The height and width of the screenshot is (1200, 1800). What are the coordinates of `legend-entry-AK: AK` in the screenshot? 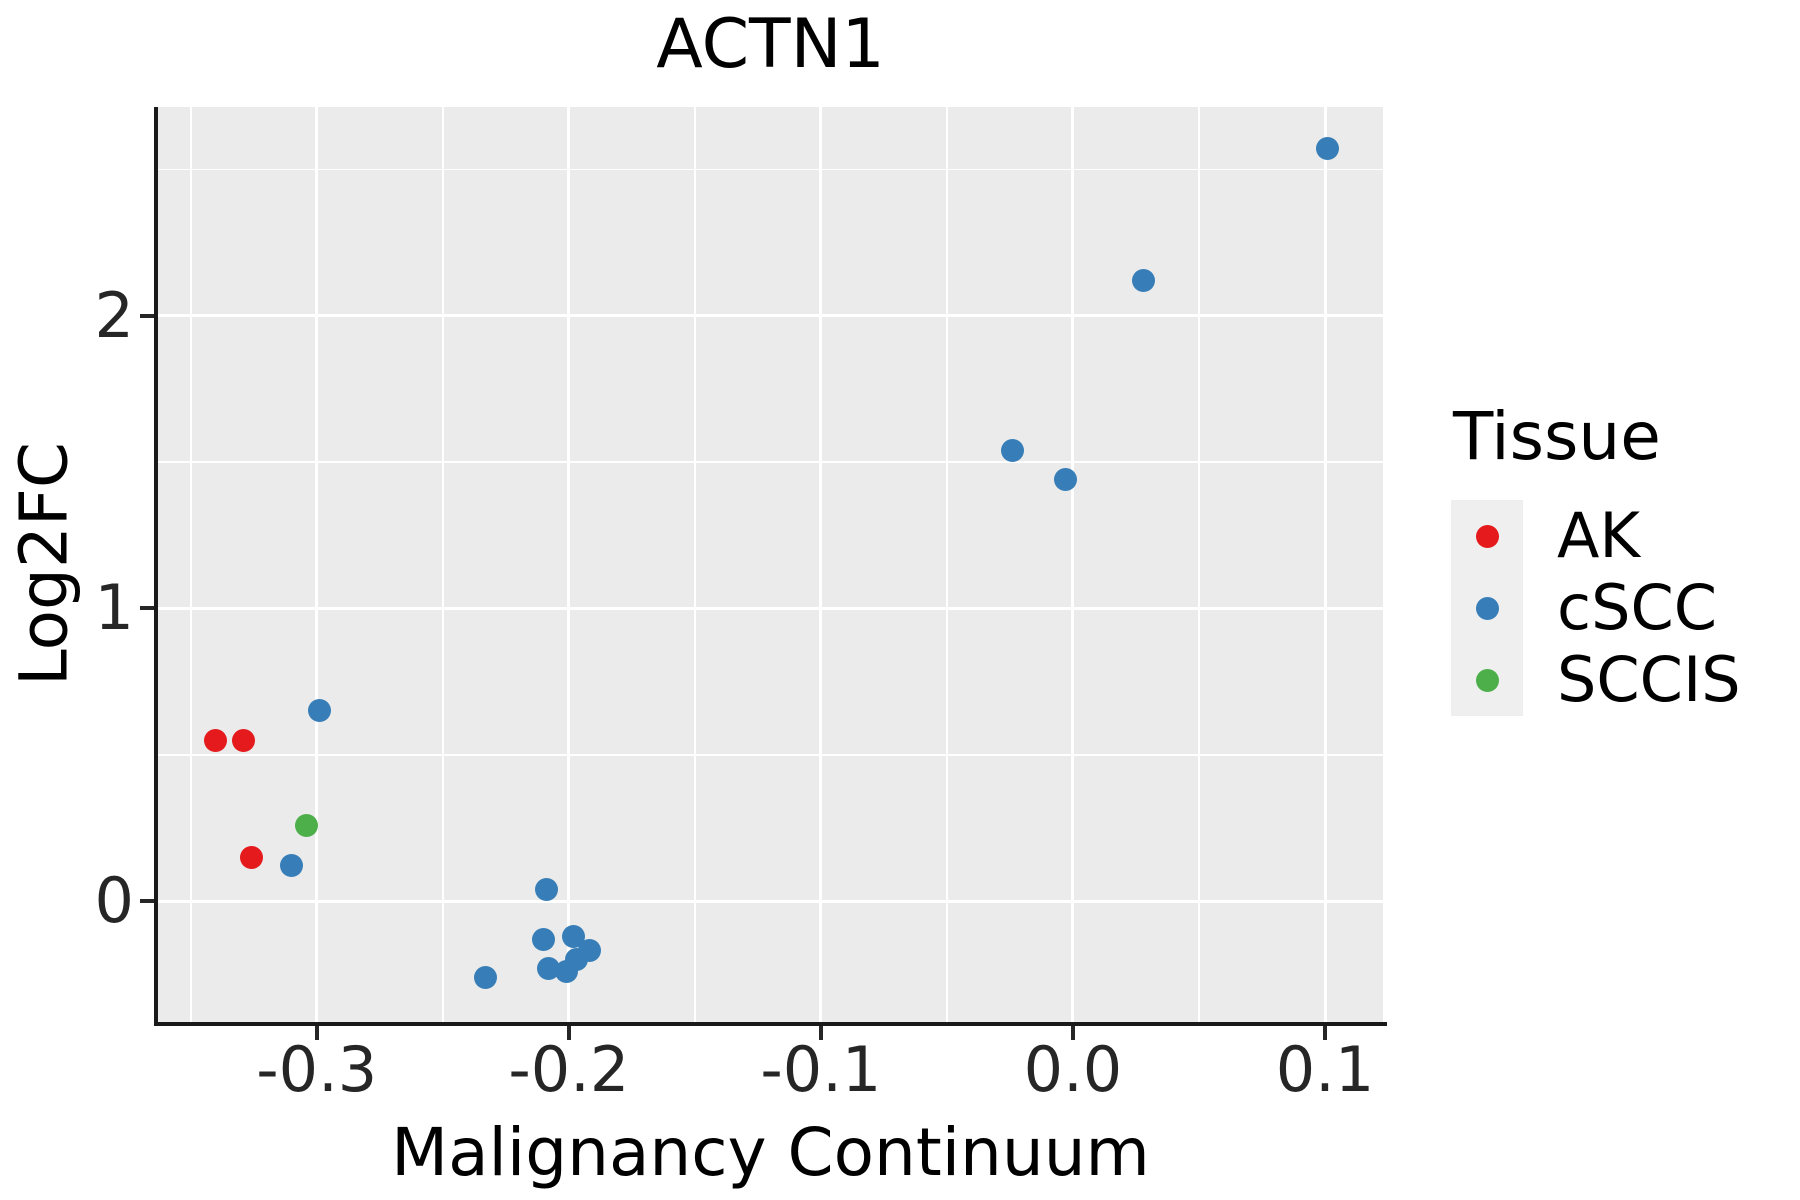 It's located at (1596, 536).